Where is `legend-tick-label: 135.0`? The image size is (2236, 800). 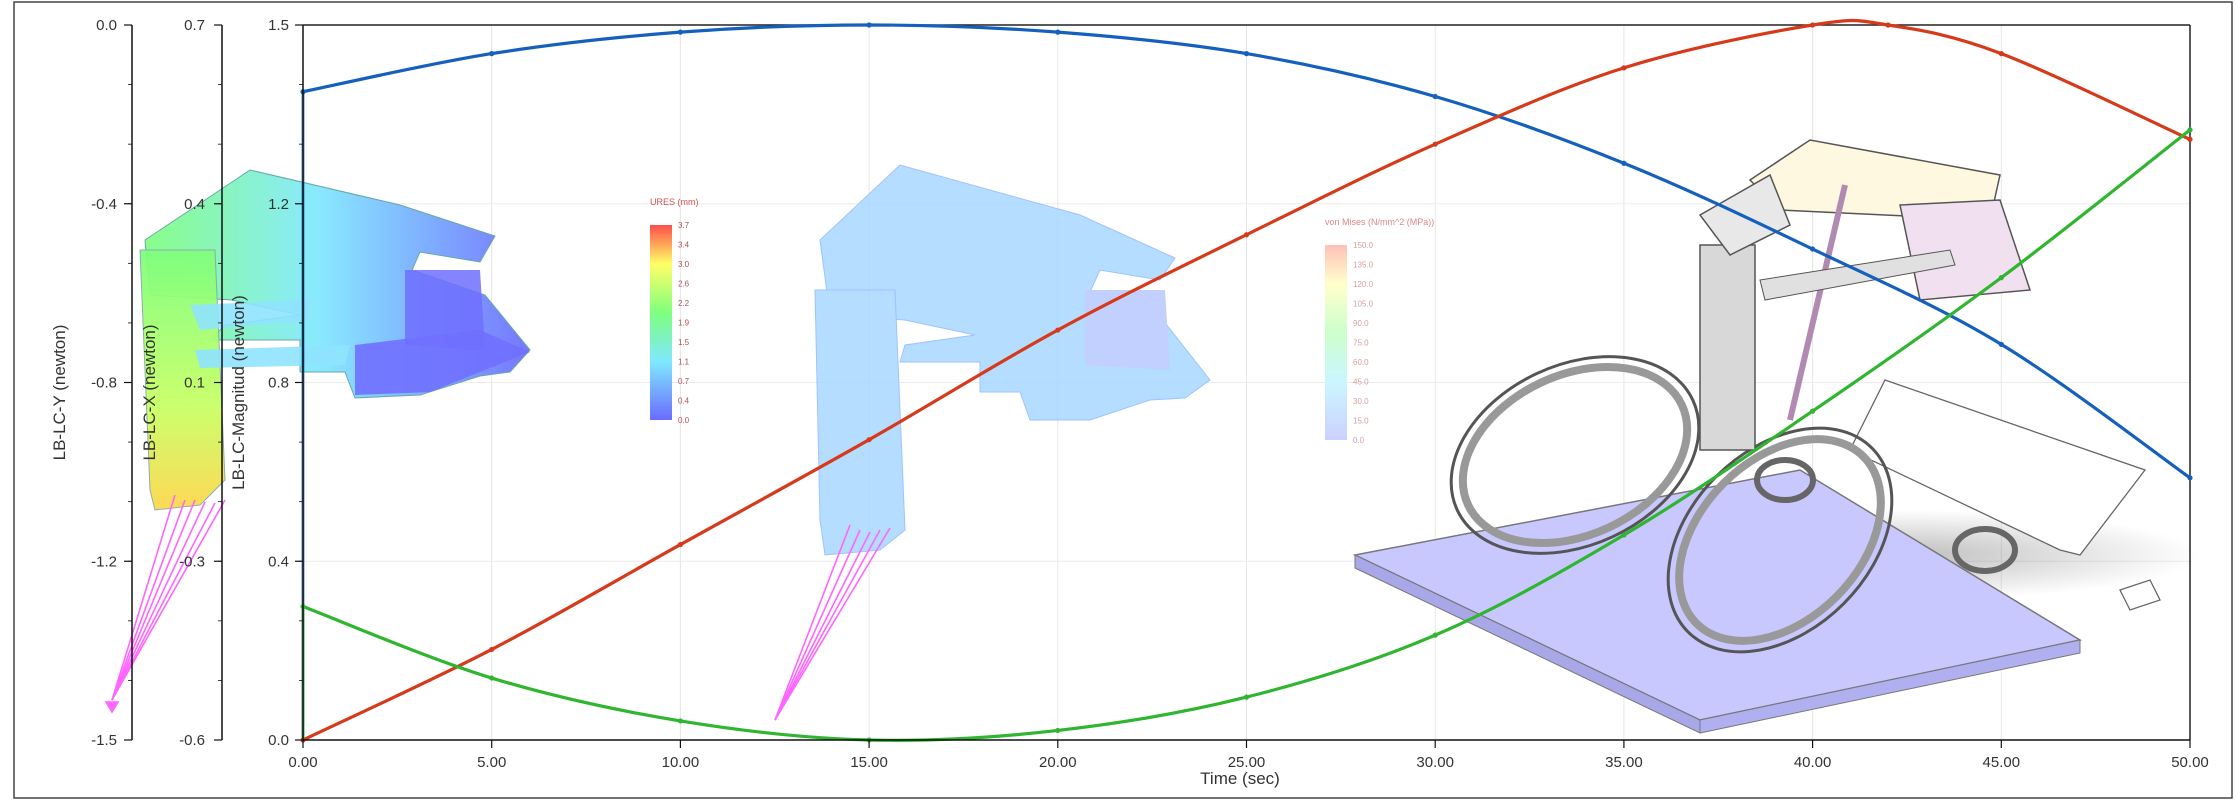 legend-tick-label: 135.0 is located at coordinates (1363, 265).